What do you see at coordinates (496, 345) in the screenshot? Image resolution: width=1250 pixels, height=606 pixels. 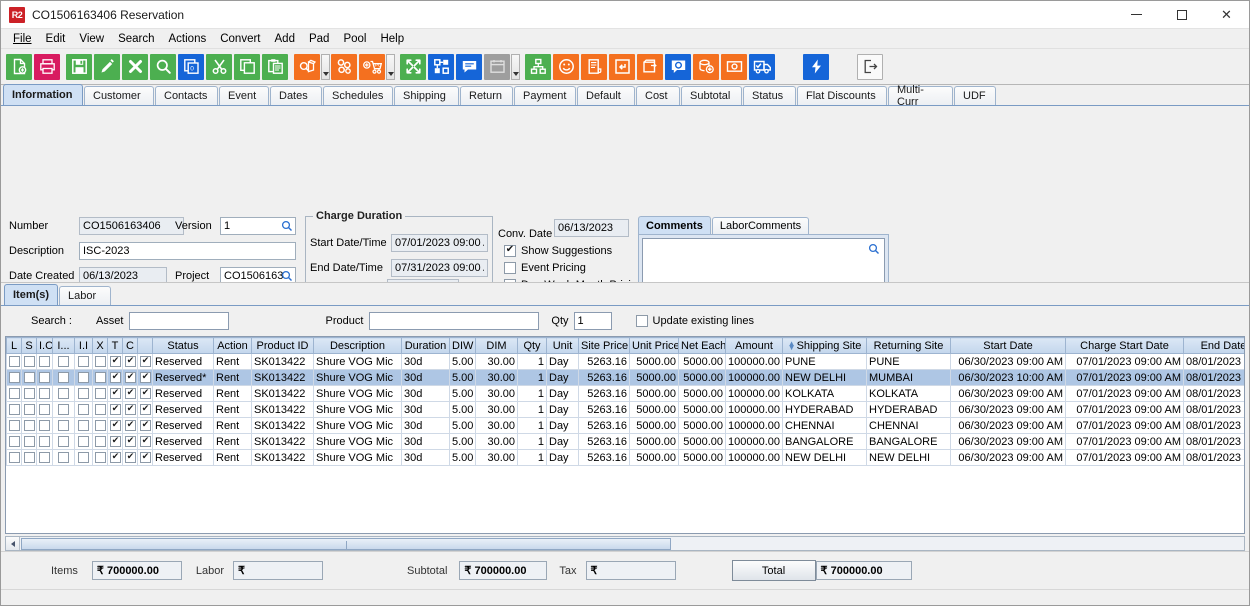 I see `col-dim: DIM` at bounding box center [496, 345].